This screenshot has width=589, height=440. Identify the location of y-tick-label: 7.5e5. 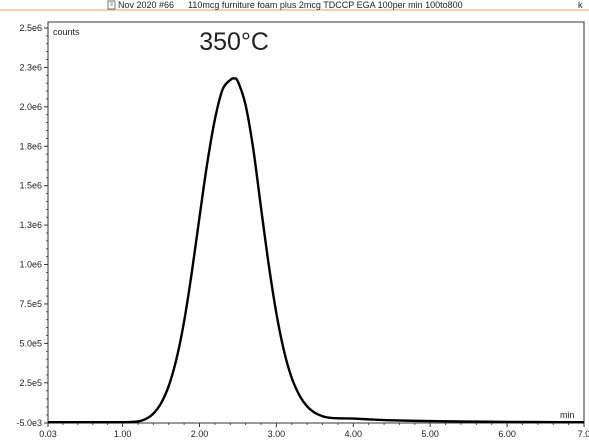
(30, 304).